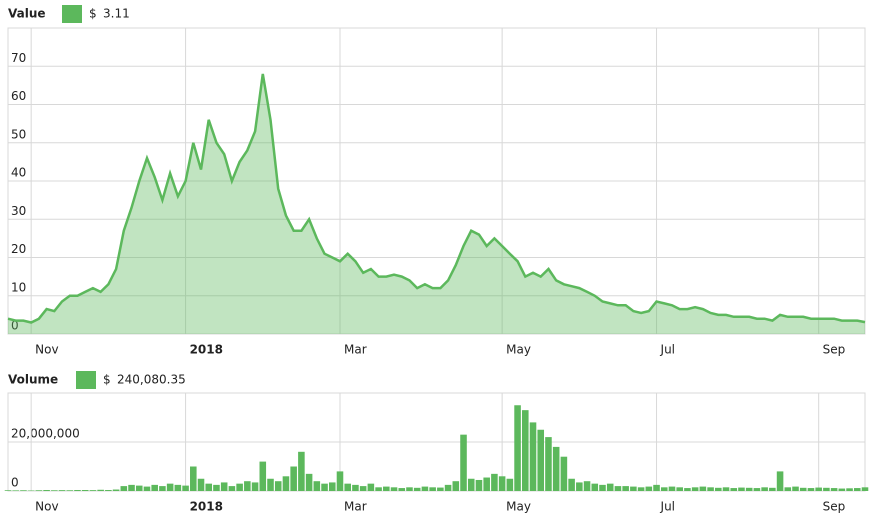 This screenshot has height=520, width=878. I want to click on legend-swatch, so click(86, 380).